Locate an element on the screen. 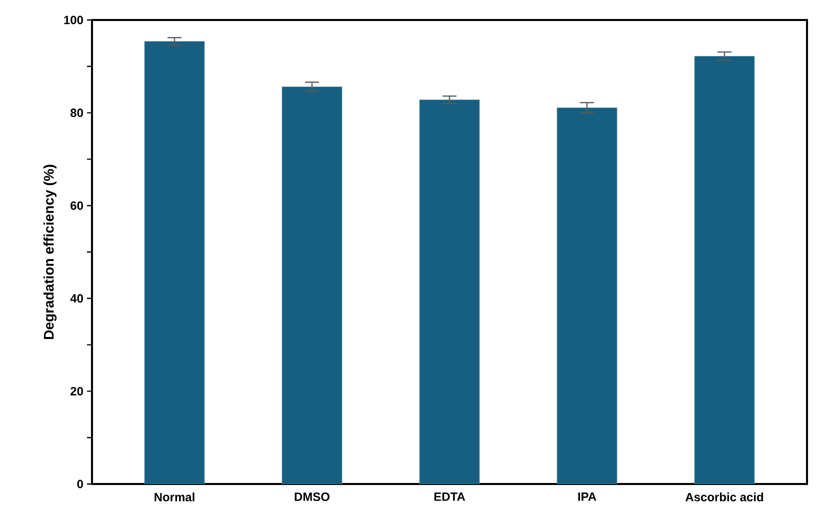  y-tick-label: 100 is located at coordinates (73, 20).